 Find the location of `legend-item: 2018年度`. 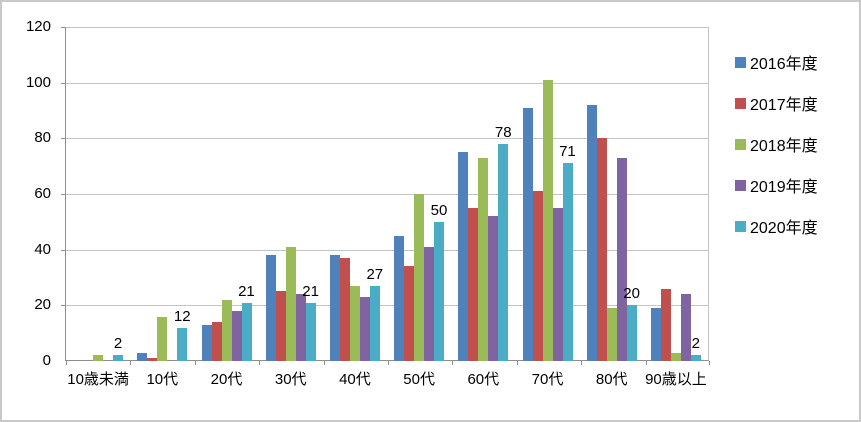

legend-item: 2018年度 is located at coordinates (776, 145).